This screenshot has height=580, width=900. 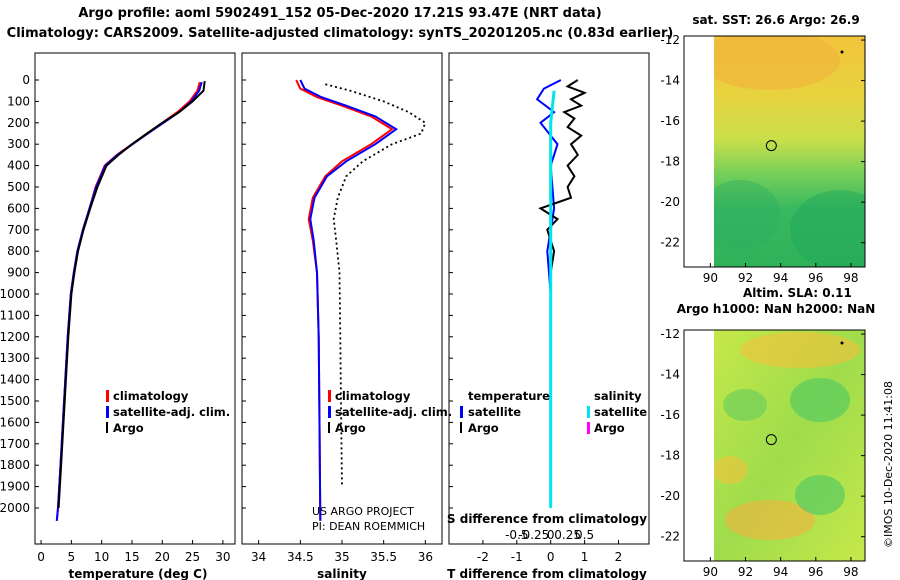 What do you see at coordinates (15, 401) in the screenshot?
I see `depth-tick-label: 1500` at bounding box center [15, 401].